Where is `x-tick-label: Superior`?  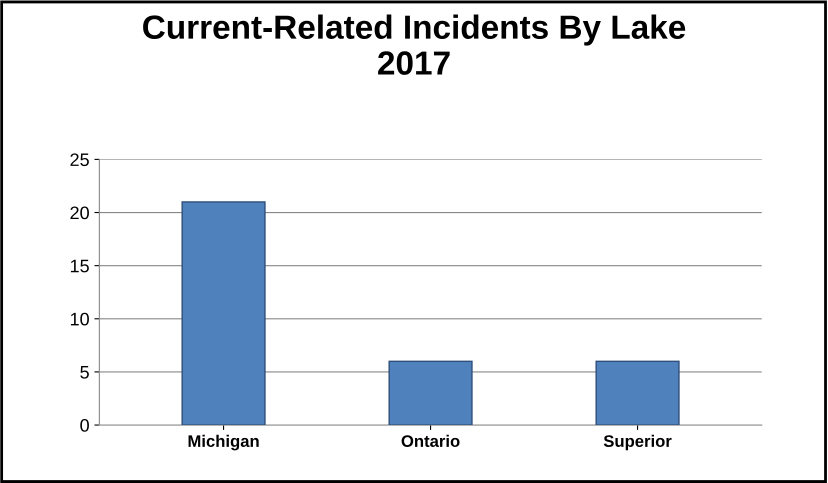
x-tick-label: Superior is located at coordinates (638, 442).